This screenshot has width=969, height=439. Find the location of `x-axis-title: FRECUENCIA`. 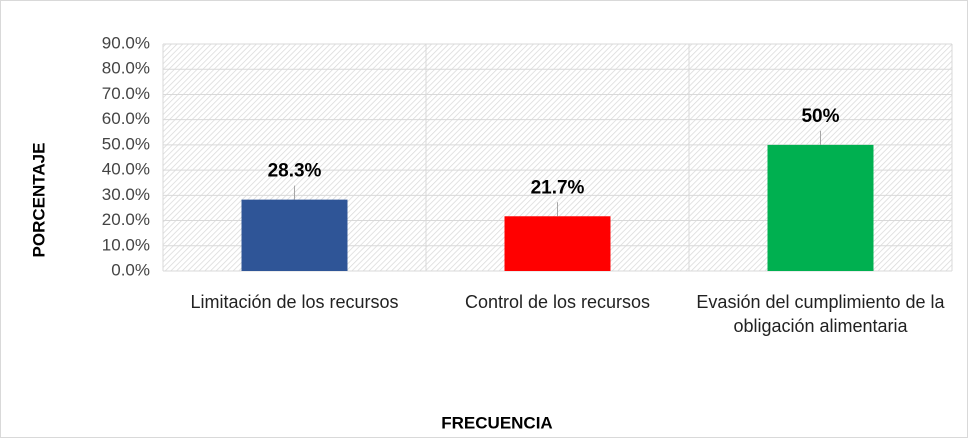

x-axis-title: FRECUENCIA is located at coordinates (496, 422).